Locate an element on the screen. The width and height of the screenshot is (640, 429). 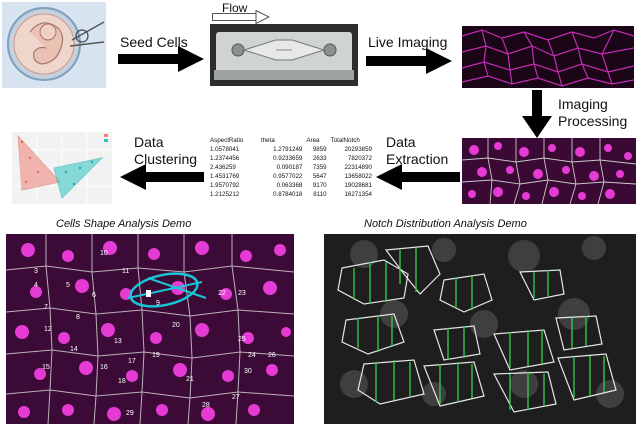
cell-label: 15 is located at coordinates (46, 367).